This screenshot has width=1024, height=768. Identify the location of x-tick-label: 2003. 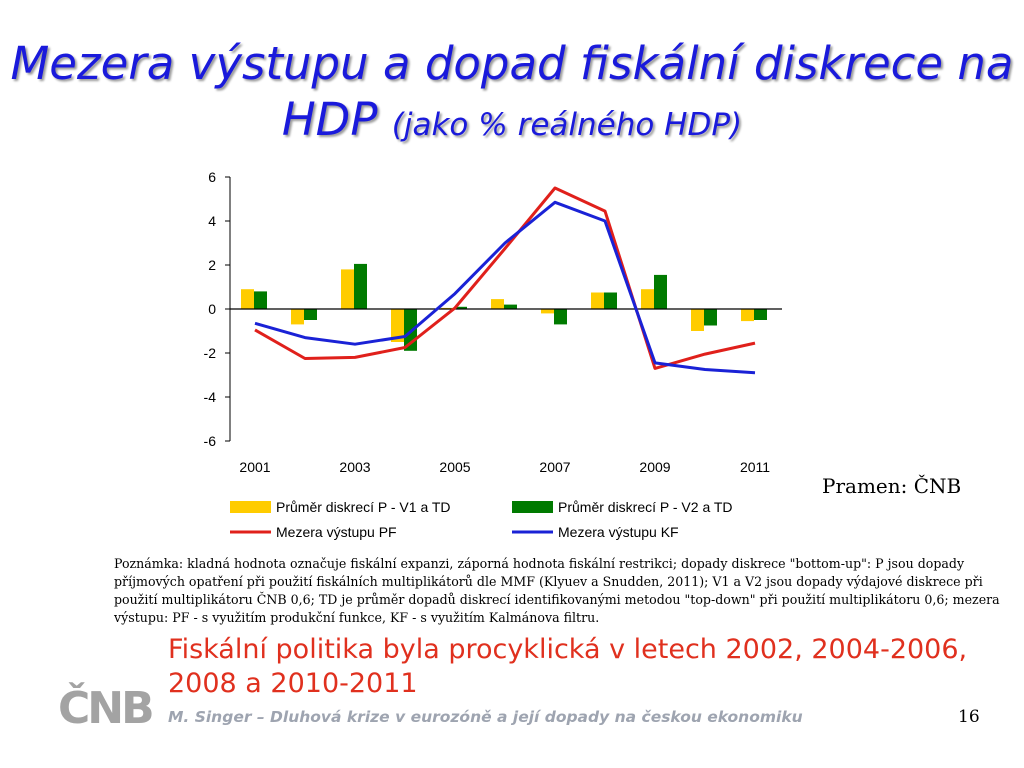
(354, 467).